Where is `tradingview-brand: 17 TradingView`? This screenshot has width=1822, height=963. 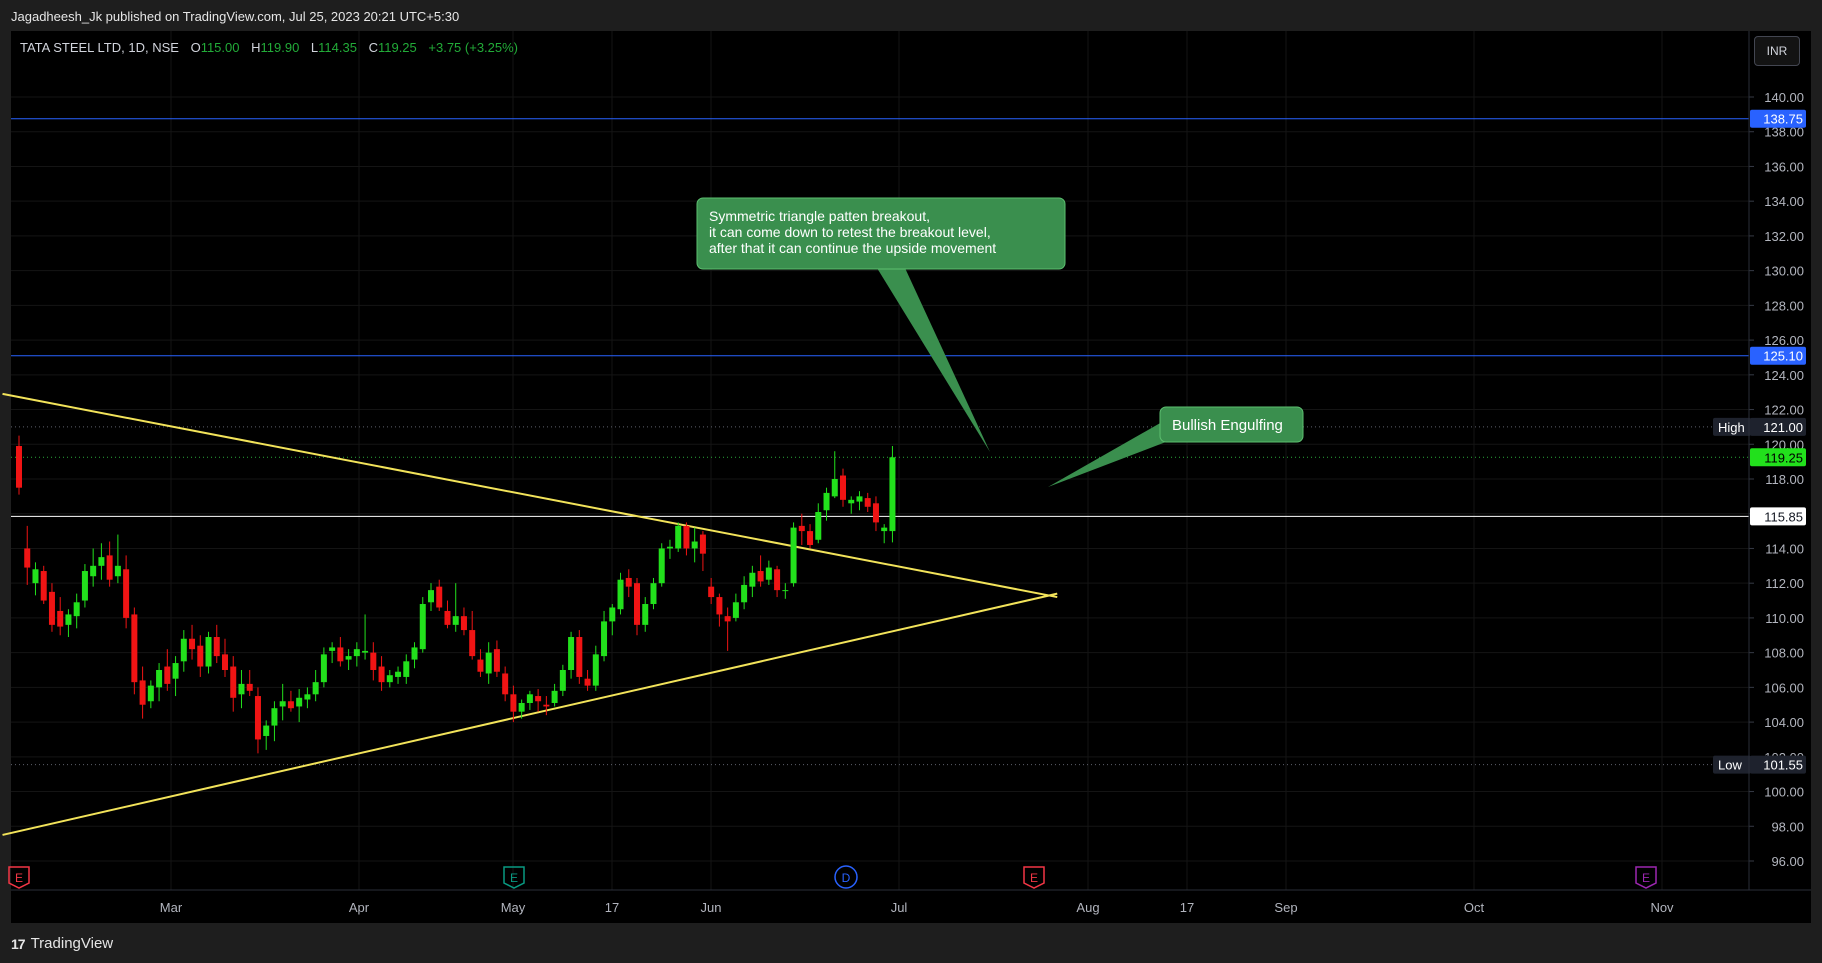 tradingview-brand: 17 TradingView is located at coordinates (62, 943).